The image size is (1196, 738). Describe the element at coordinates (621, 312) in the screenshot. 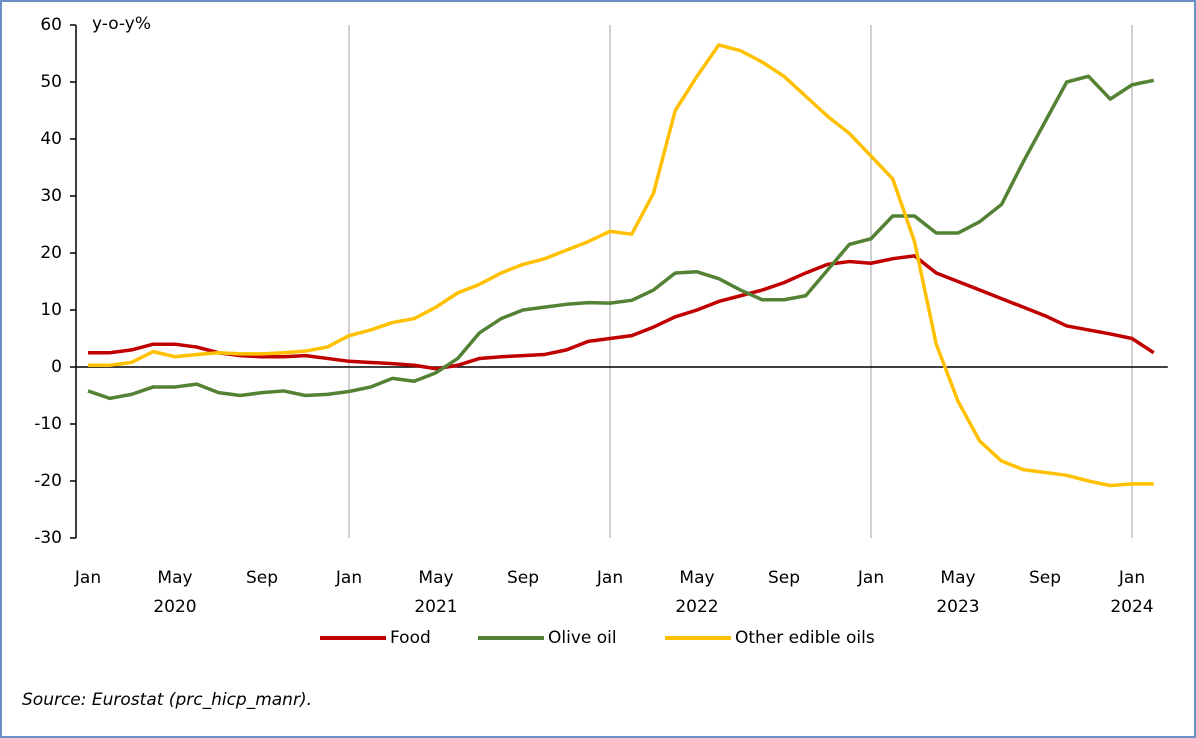

I see `line` at that location.